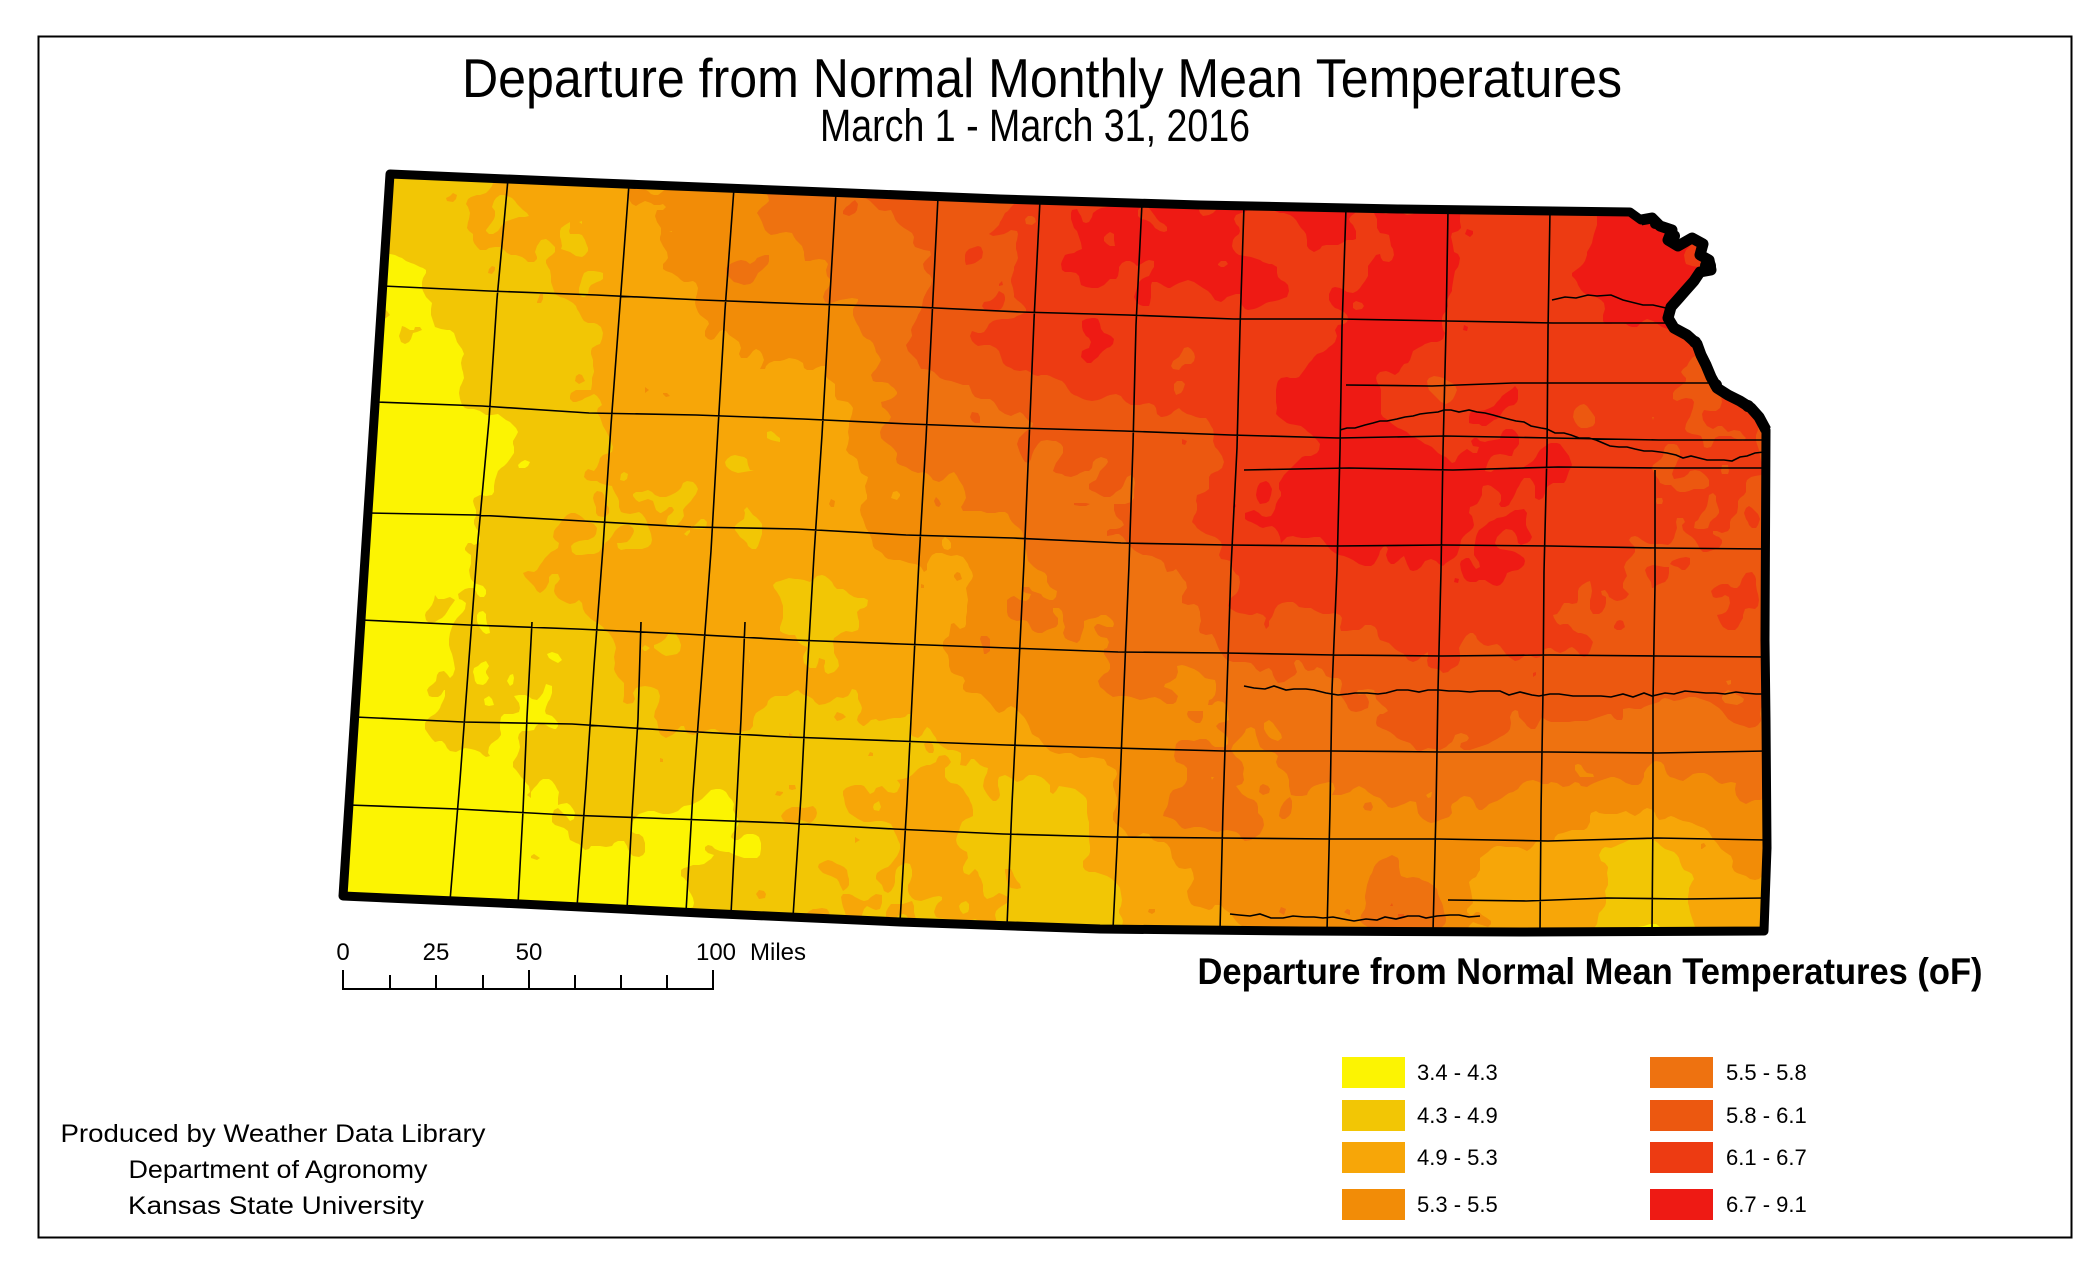  I want to click on svg-text: 5.3 - 5.5, so click(1457, 1204).